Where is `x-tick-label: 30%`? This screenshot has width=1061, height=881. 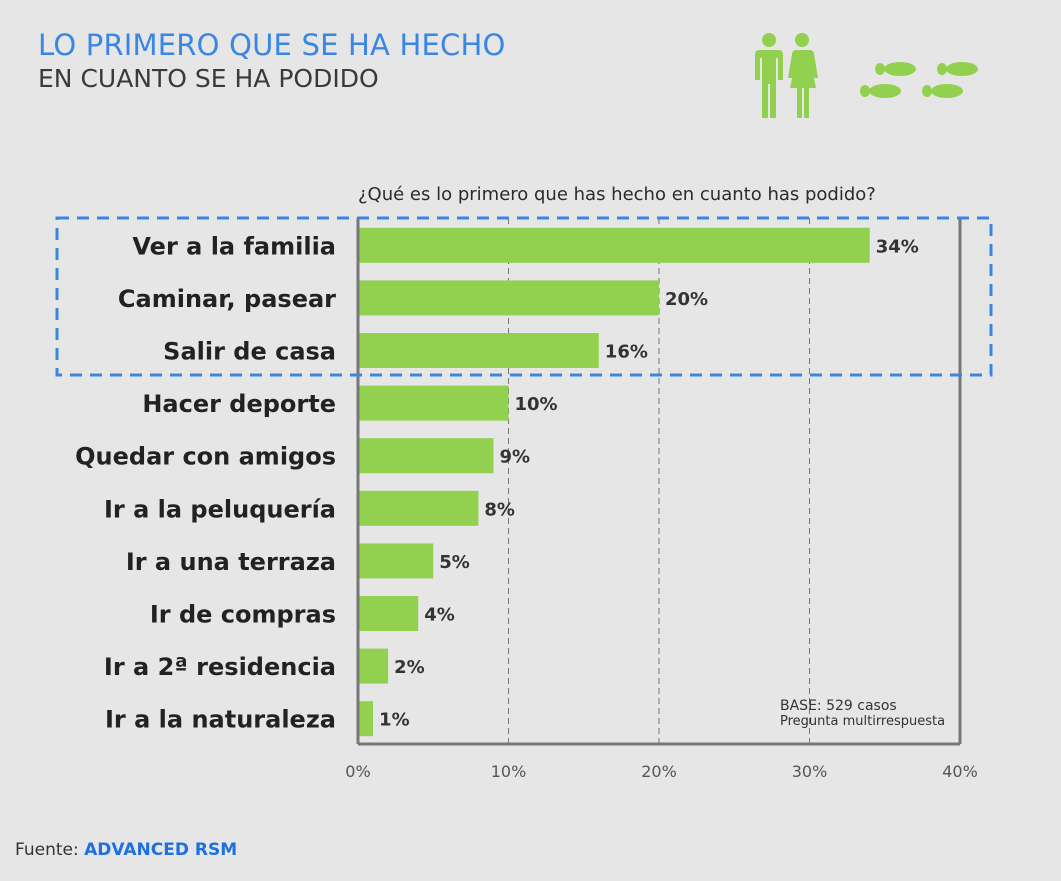
x-tick-label: 30% is located at coordinates (810, 771).